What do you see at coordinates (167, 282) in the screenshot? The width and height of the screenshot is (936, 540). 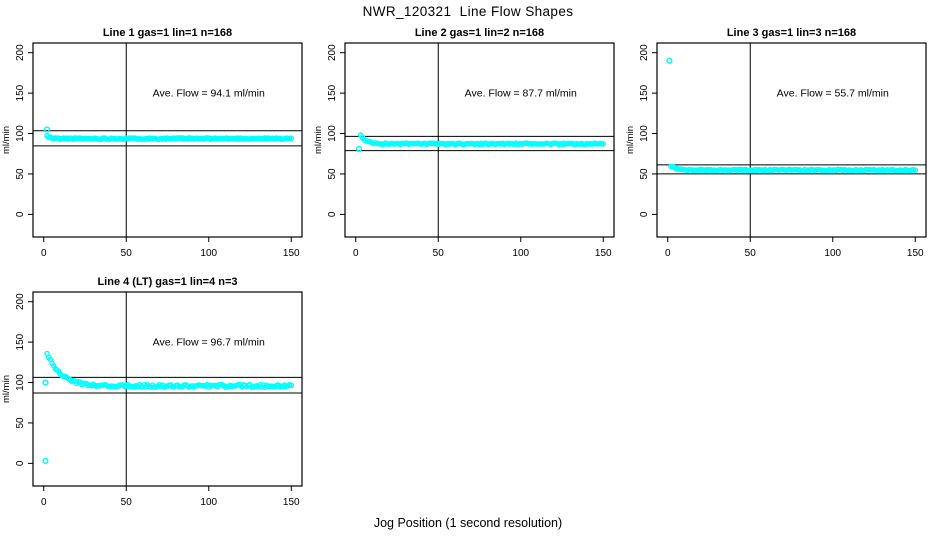 I see `panel-title: Line 4 (LT) gas=1 lin=4 n=3` at bounding box center [167, 282].